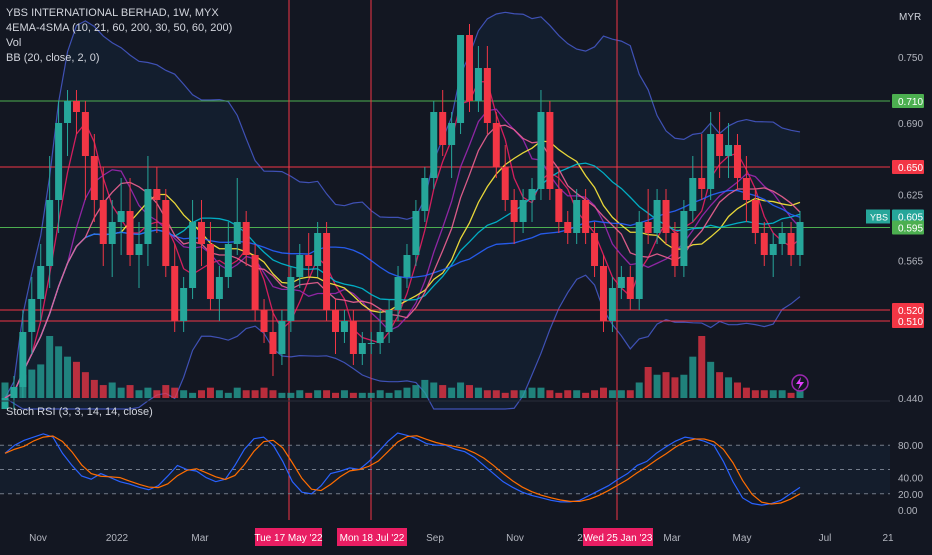 This screenshot has height=555, width=932. What do you see at coordinates (910, 399) in the screenshot?
I see `price-tick-label: 0.440` at bounding box center [910, 399].